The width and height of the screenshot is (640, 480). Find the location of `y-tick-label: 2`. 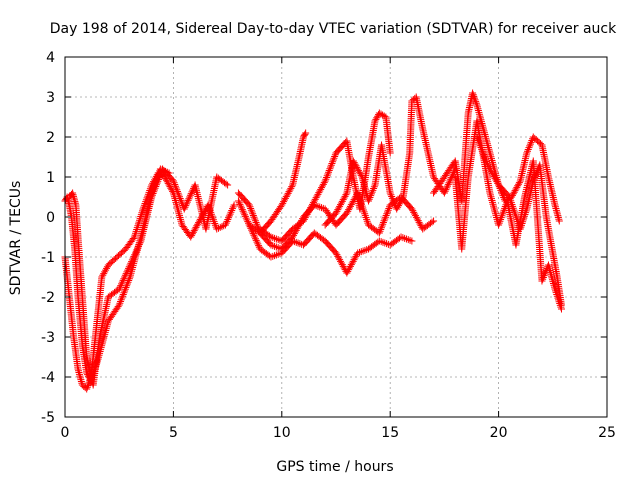

y-tick-label: 2 is located at coordinates (50, 138).